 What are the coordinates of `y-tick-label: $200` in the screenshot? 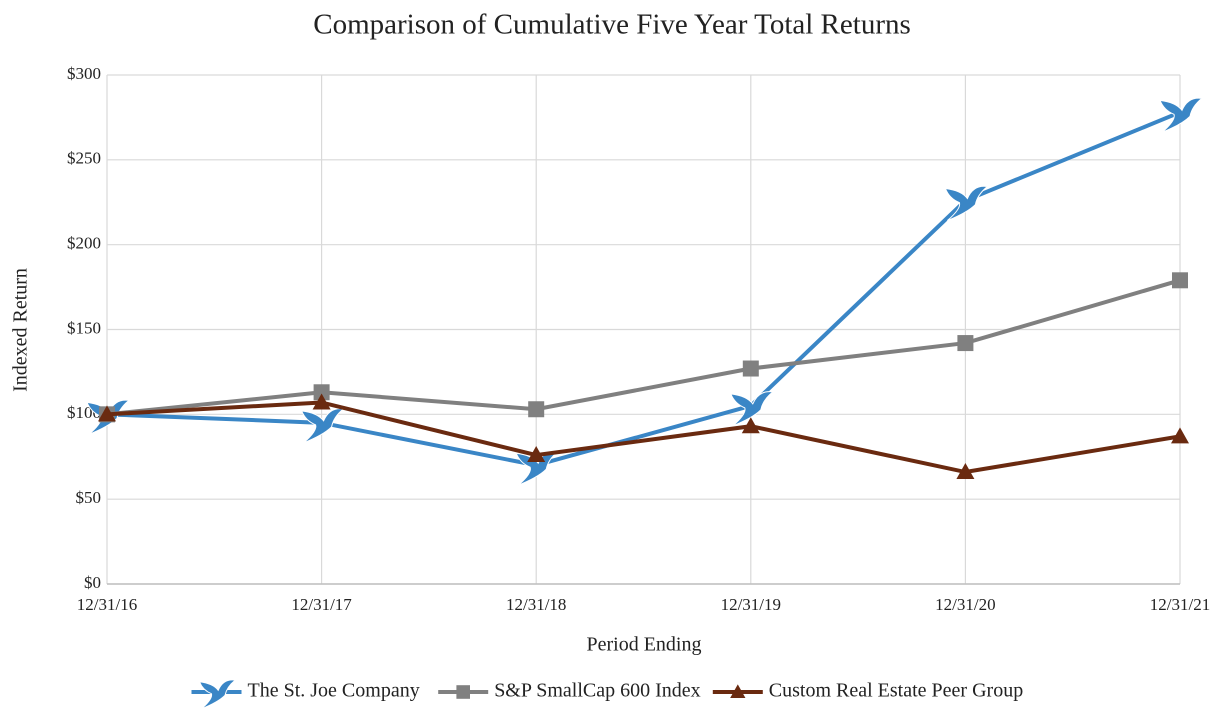 It's located at (84, 243).